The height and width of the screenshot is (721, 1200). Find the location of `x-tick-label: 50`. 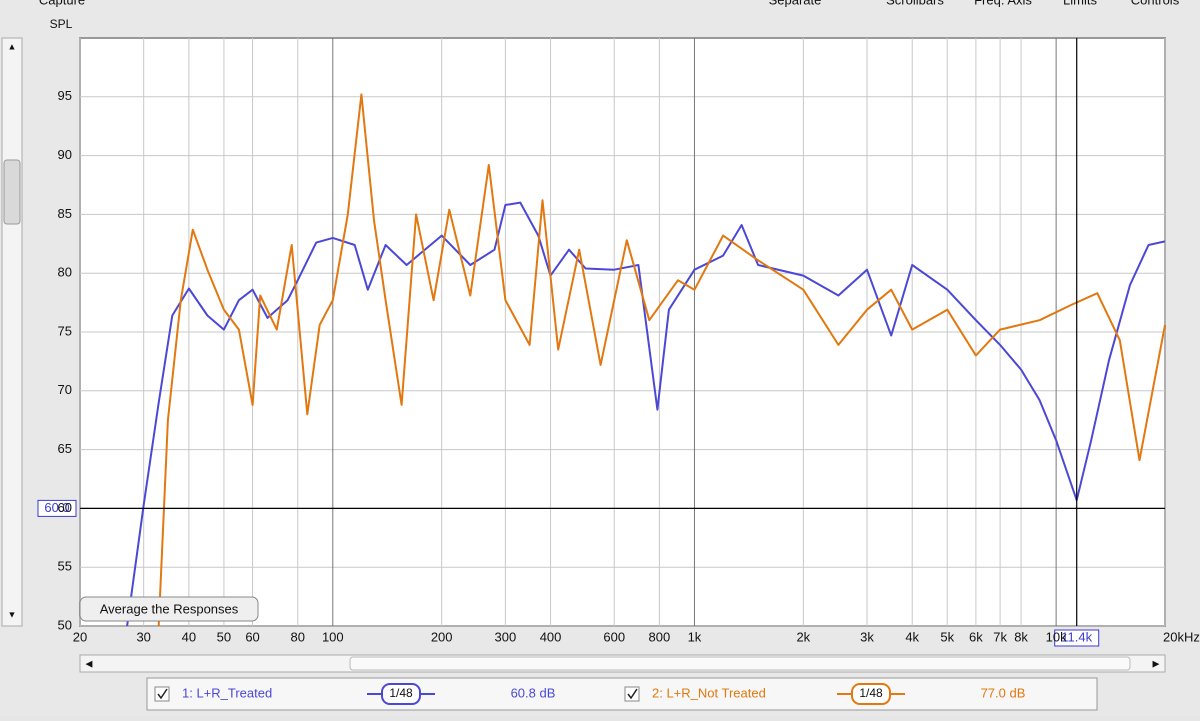

x-tick-label: 50 is located at coordinates (224, 636).